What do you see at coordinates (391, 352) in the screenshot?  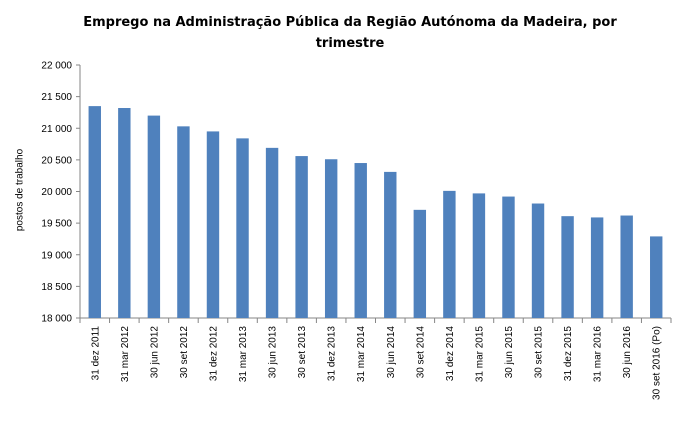 I see `x-tick-label: 30 jun 2014` at bounding box center [391, 352].